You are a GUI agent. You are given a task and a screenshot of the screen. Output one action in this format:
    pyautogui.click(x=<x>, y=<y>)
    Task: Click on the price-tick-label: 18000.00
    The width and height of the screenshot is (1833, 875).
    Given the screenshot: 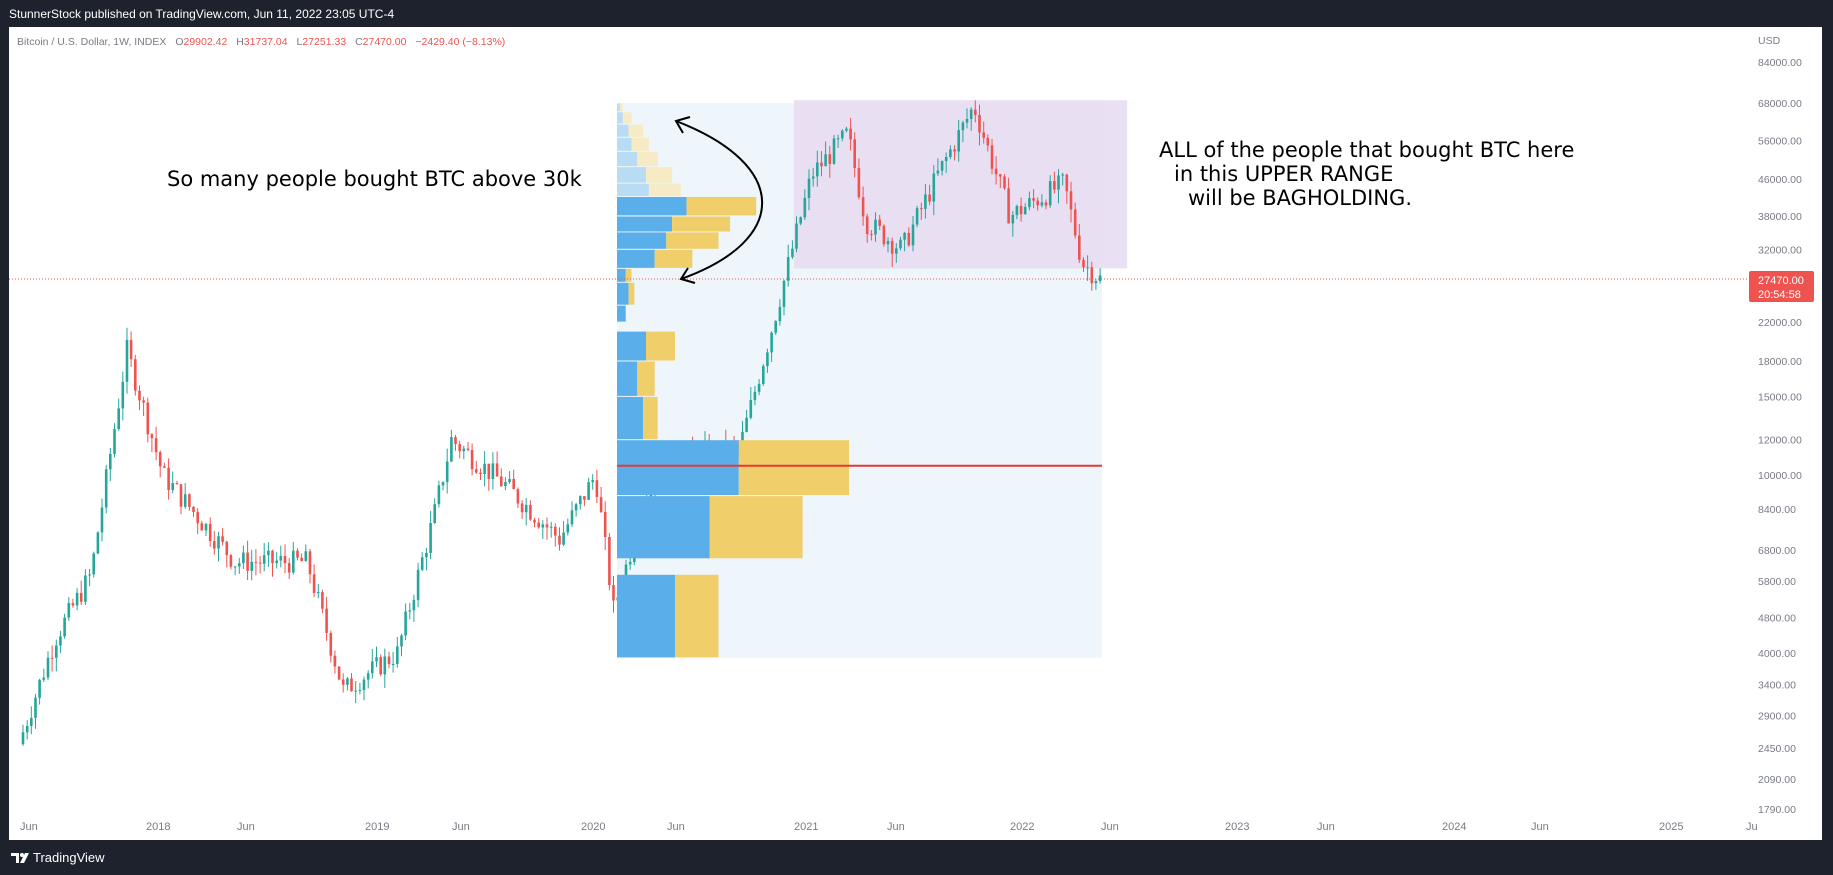 What is the action you would take?
    pyautogui.click(x=1780, y=362)
    